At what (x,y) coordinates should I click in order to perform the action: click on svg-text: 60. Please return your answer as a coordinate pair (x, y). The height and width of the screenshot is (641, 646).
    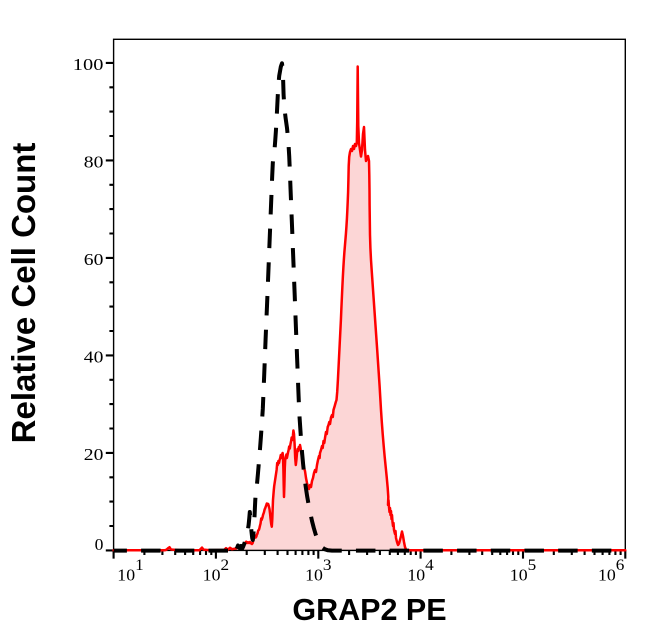
    Looking at the image, I should click on (94, 259).